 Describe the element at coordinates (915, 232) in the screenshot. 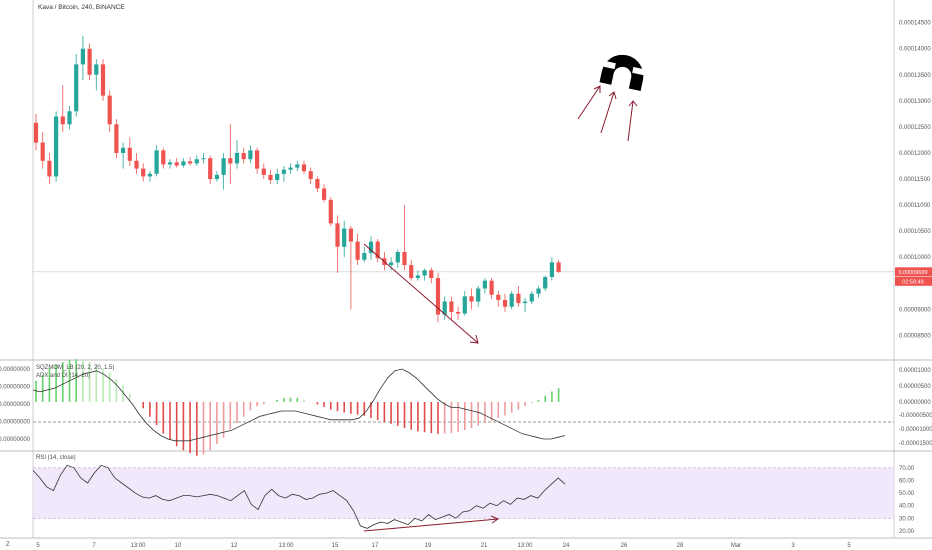

I see `price-axis-label: 0.00010500` at that location.